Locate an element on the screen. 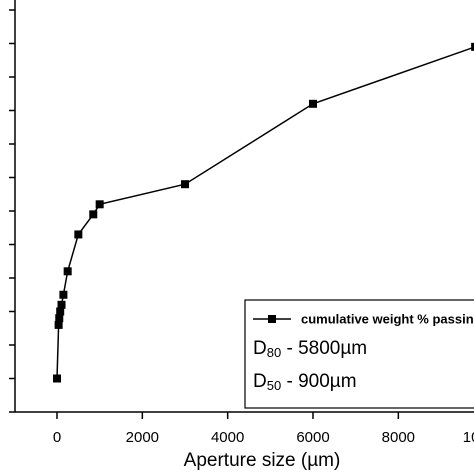 Image resolution: width=474 pixels, height=474 pixels. annotation-sub: 80 is located at coordinates (274, 352).